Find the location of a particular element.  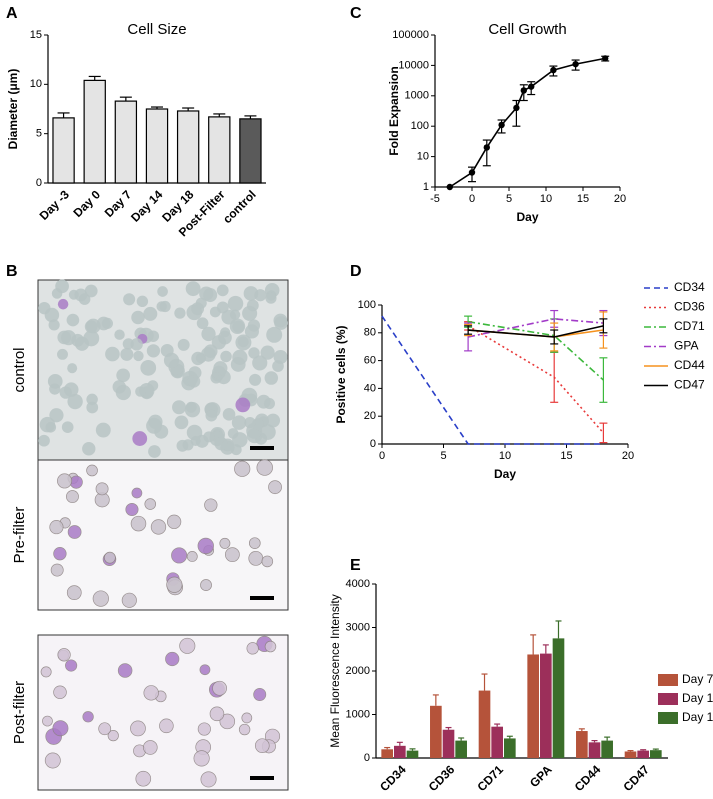

x-tick-label: CD44 is located at coordinates (588, 778).